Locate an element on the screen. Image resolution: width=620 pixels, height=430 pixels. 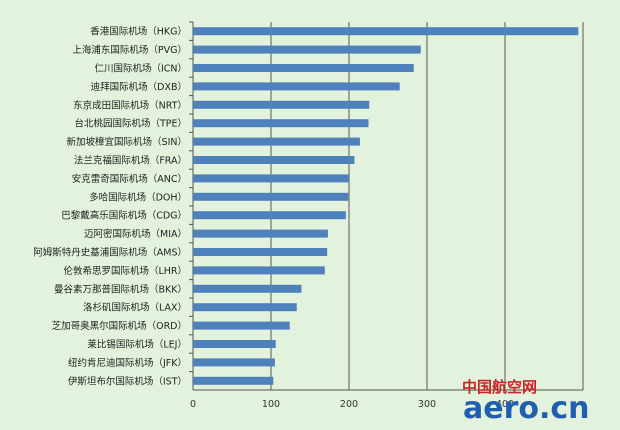
x-tick-label: 0 is located at coordinates (193, 404).